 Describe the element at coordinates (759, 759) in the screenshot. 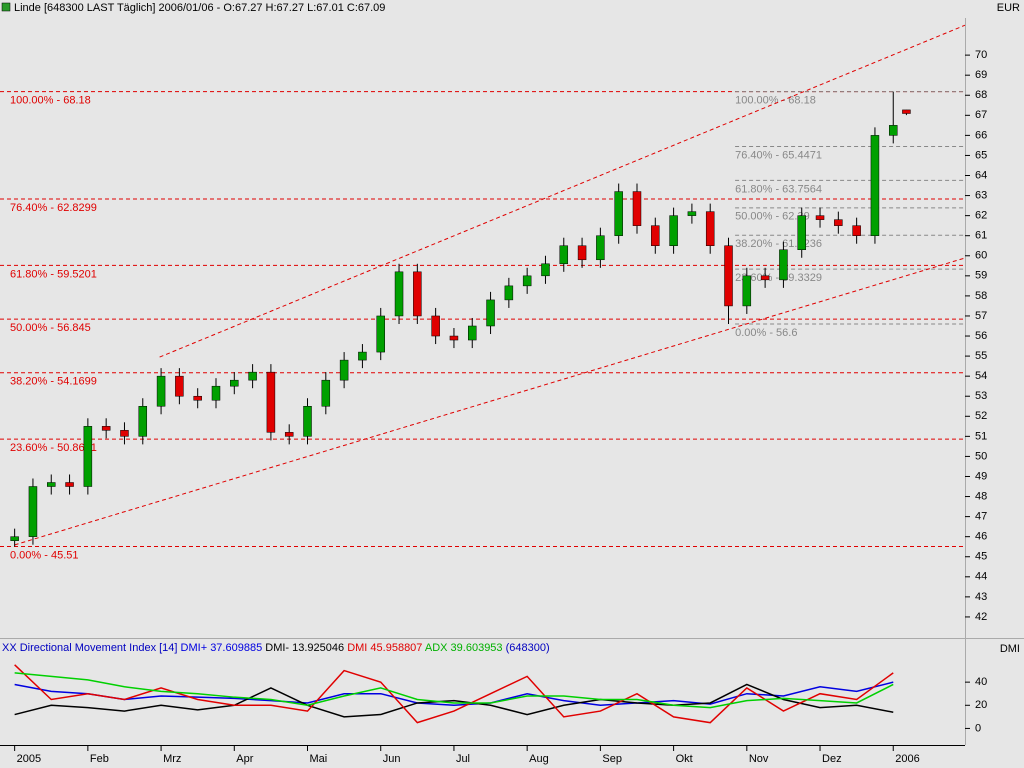

I see `x-tick-label: Nov` at that location.